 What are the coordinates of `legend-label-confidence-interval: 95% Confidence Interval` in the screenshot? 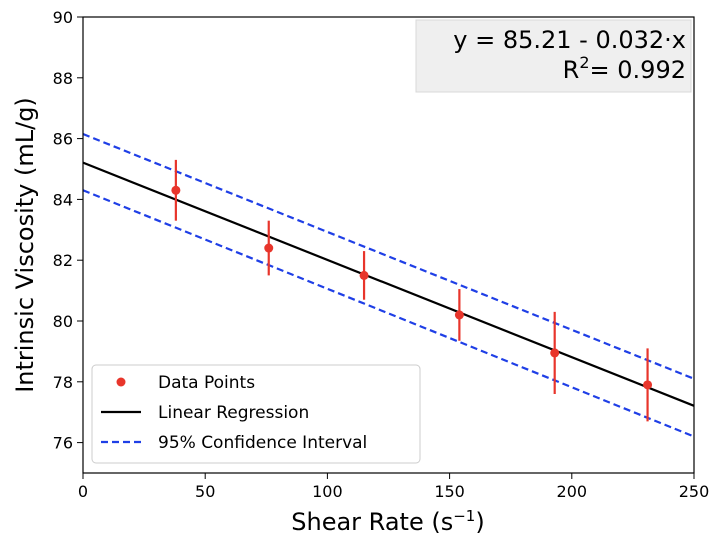 It's located at (262, 443).